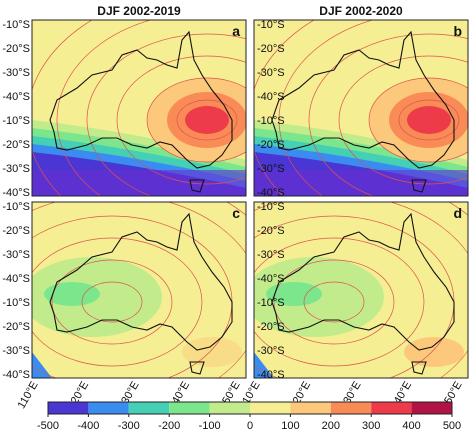 This screenshot has width=474, height=442. I want to click on panel-letter: b, so click(457, 31).